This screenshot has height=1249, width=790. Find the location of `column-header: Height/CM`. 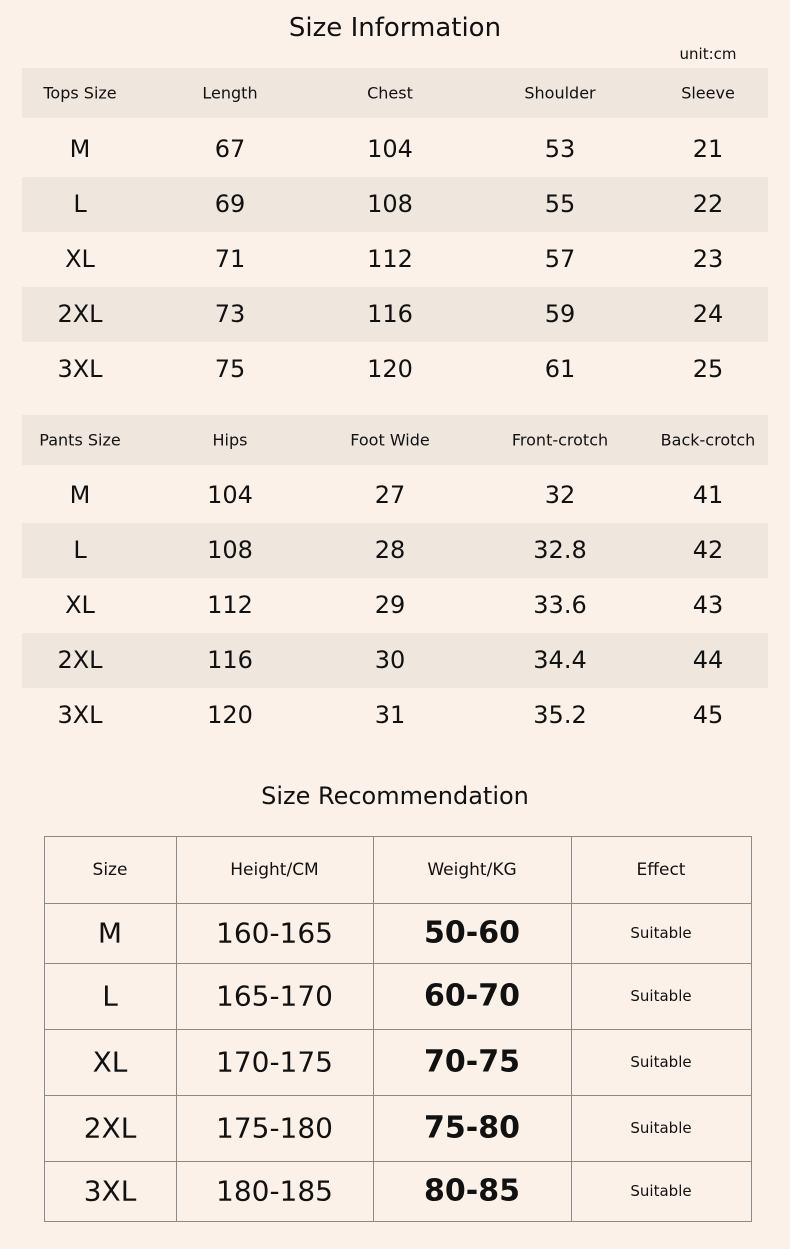

column-header: Height/CM is located at coordinates (274, 869).